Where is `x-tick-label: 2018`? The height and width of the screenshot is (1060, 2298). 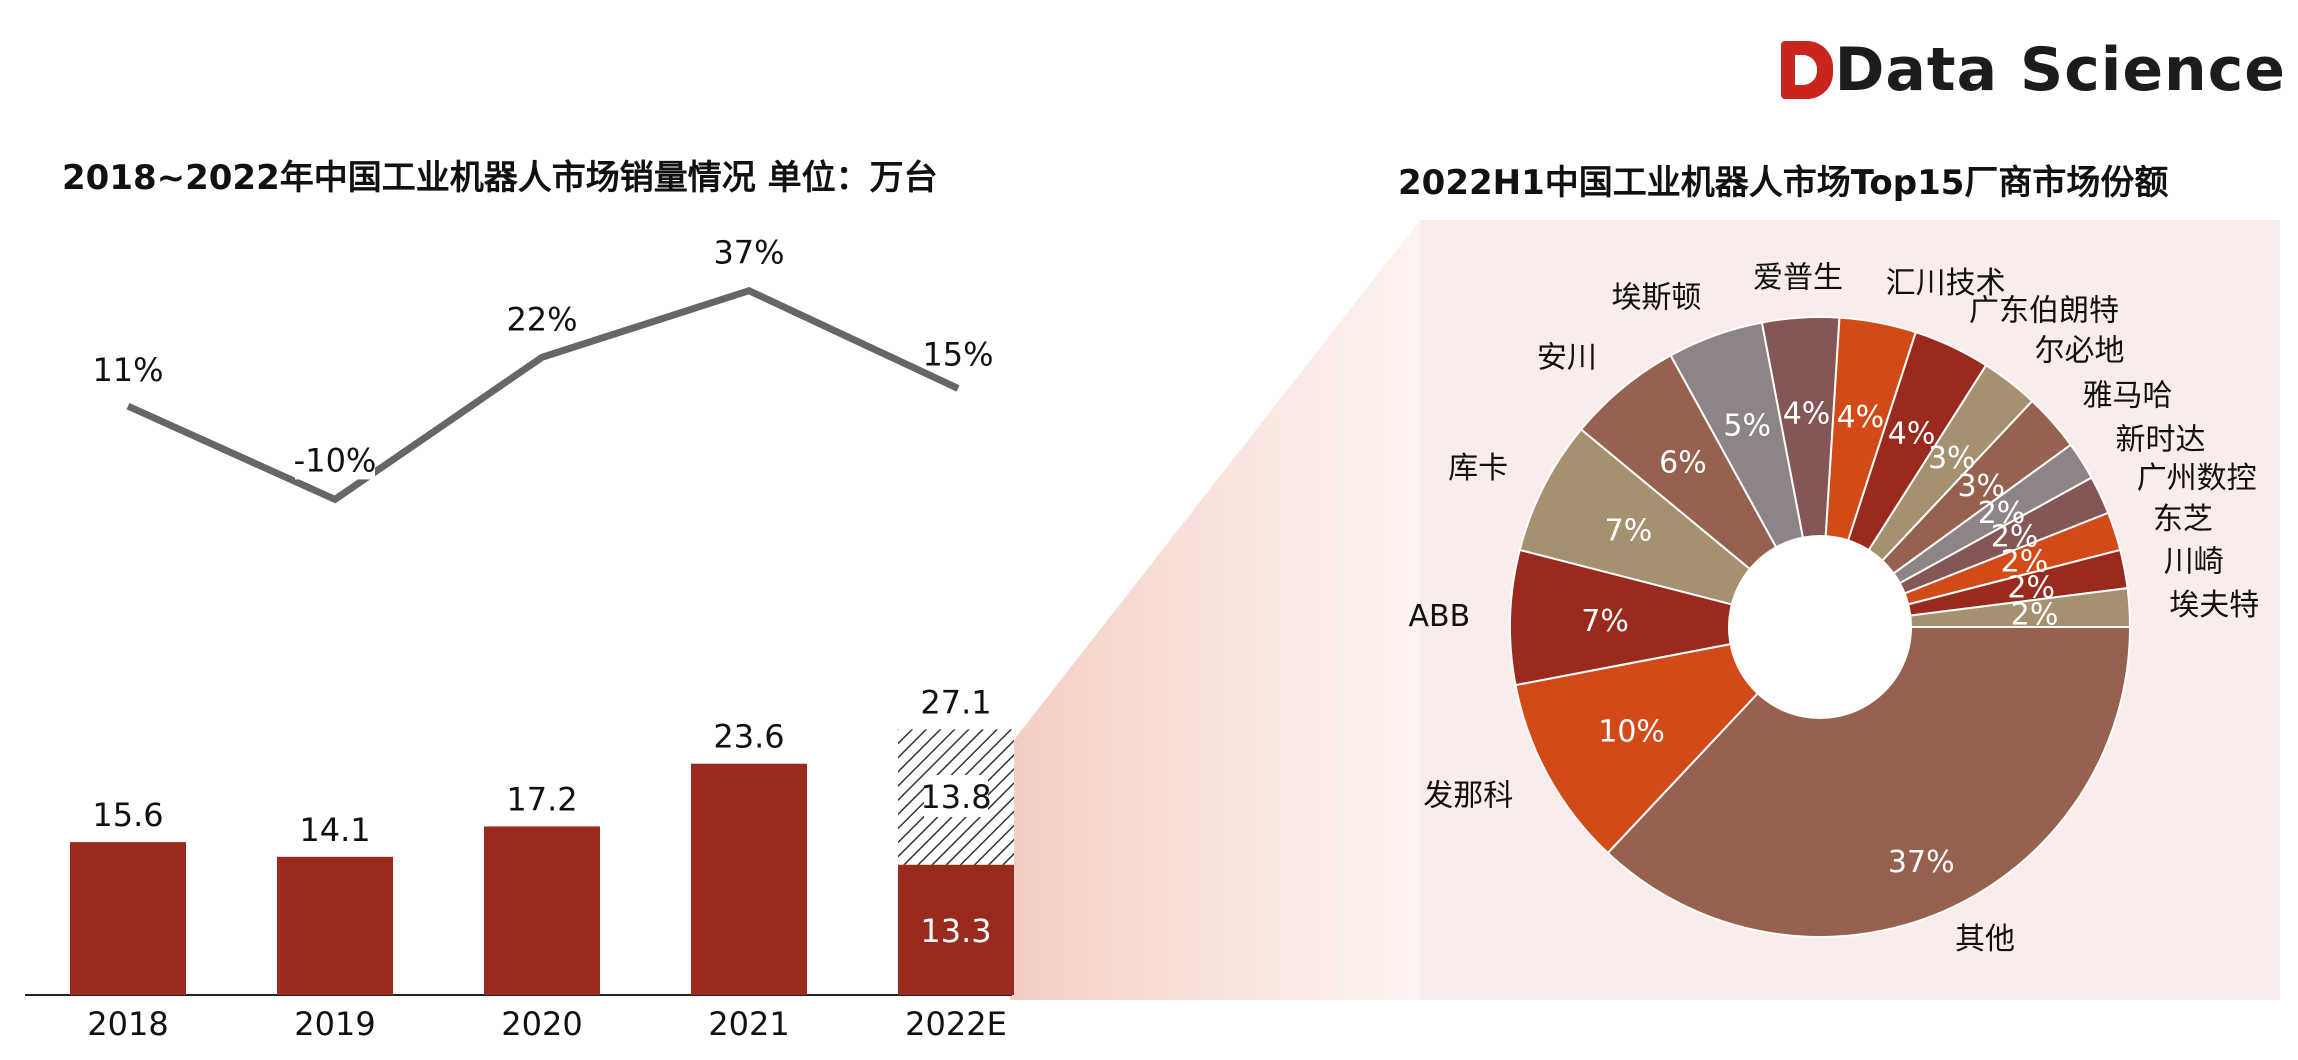
x-tick-label: 2018 is located at coordinates (127, 1024).